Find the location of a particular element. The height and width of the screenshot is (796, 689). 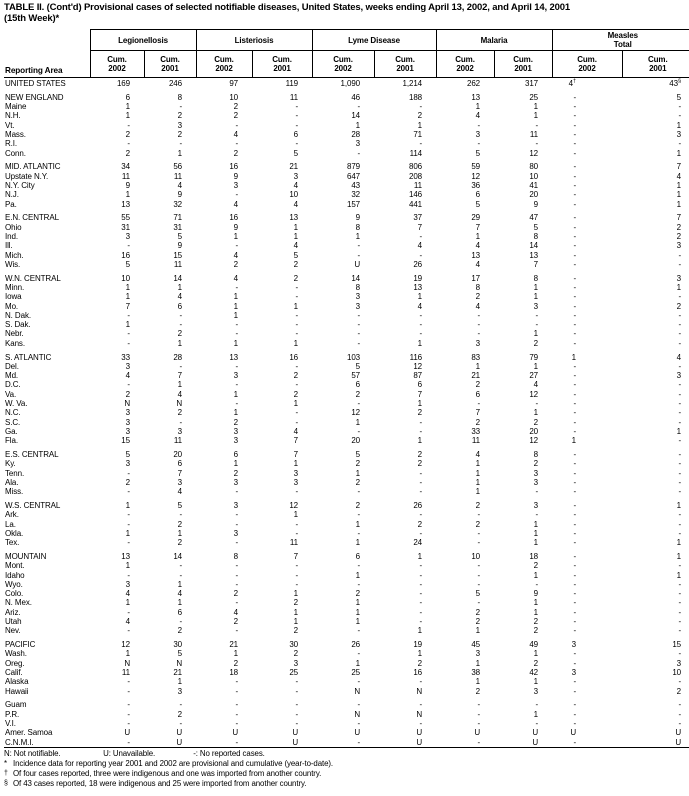

reporting-area-cell: Tex. is located at coordinates (12, 543).